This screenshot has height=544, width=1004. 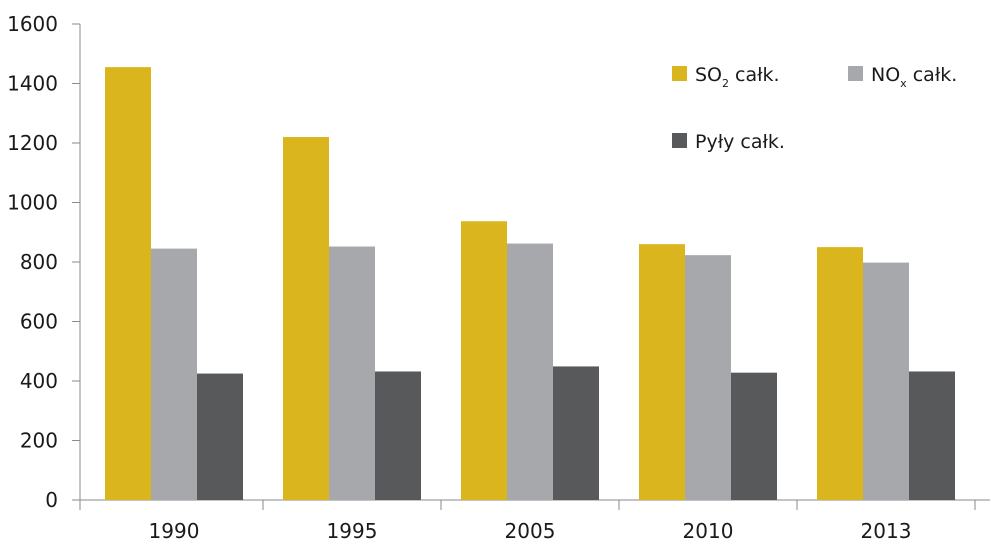 I want to click on legend-label: NOx całk., so click(x=914, y=77).